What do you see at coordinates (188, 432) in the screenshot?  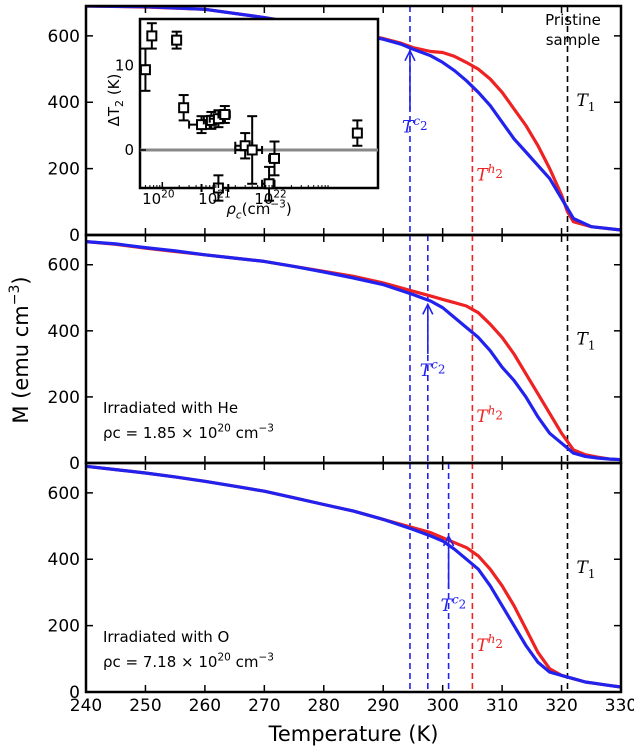 I see `annotation-line-2: ρc = 1.85 × 1020 cm−3` at bounding box center [188, 432].